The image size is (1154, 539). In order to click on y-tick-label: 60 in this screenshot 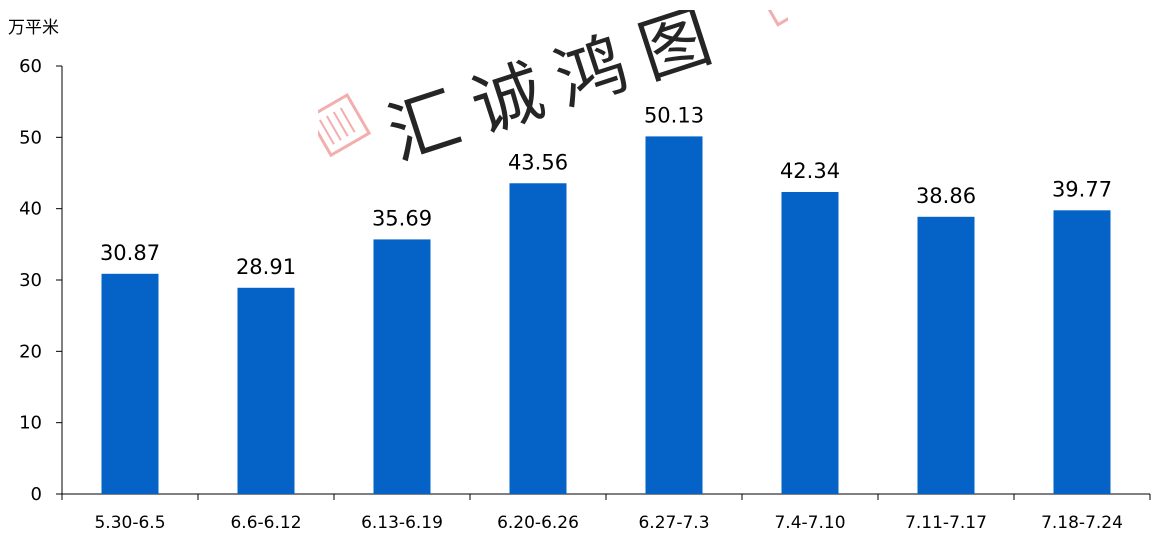, I will do `click(30, 66)`.